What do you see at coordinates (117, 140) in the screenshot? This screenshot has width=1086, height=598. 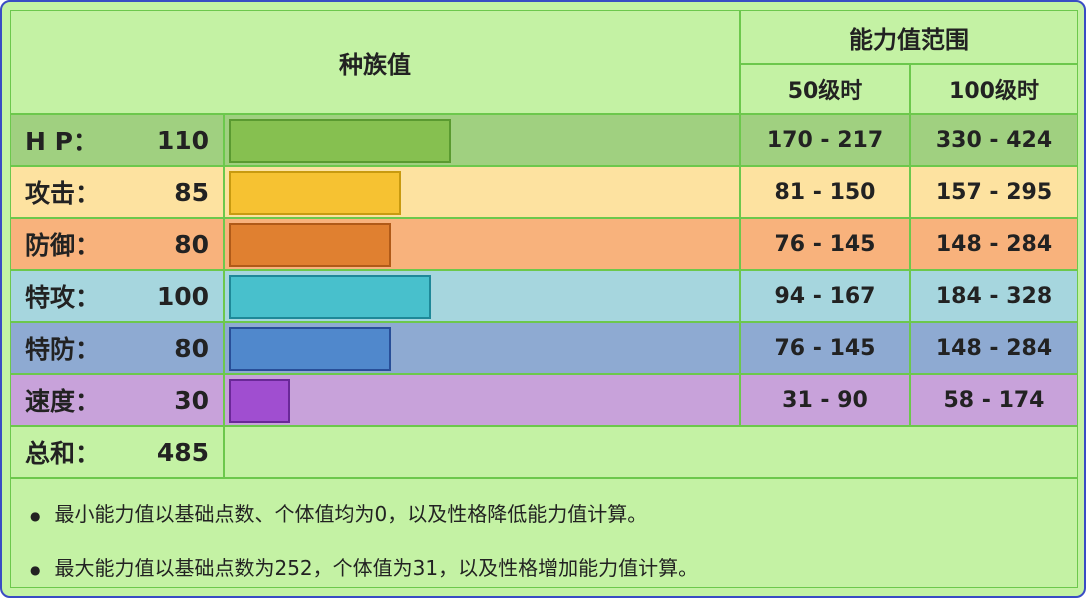 I see `stat-label-cell: H P： 110` at bounding box center [117, 140].